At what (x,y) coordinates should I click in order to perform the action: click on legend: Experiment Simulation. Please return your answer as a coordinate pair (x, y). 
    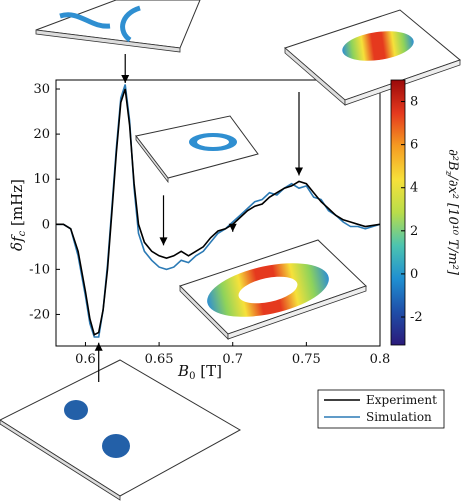
    Looking at the image, I should click on (381, 409).